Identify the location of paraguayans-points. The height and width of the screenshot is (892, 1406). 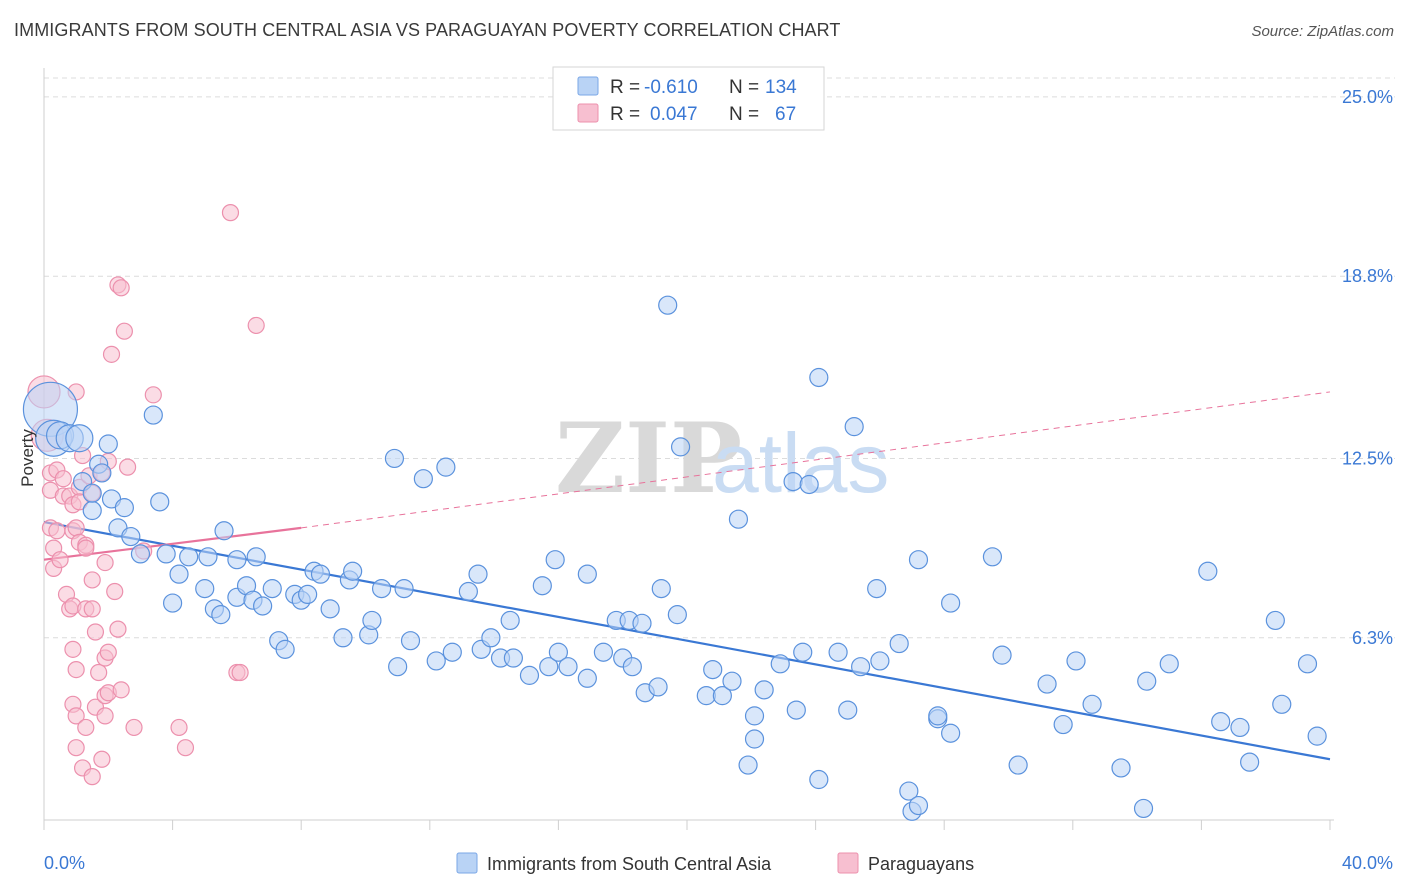
(146, 495).